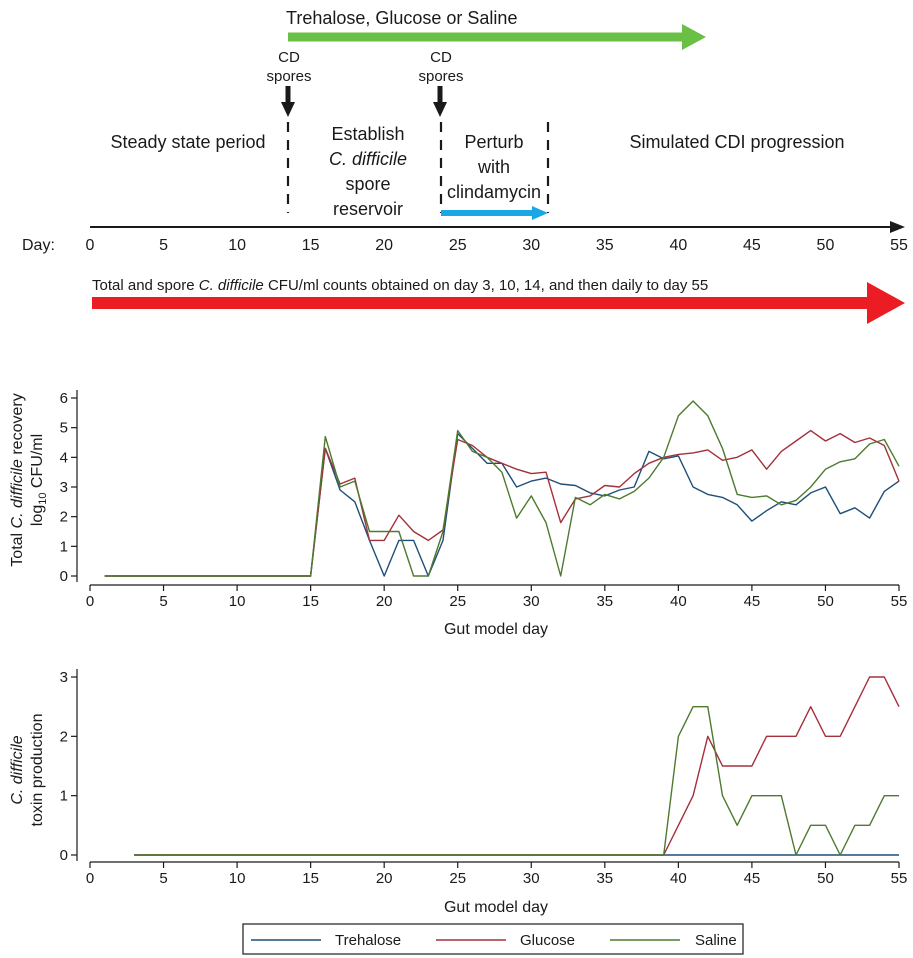  Describe the element at coordinates (825, 878) in the screenshot. I see `toxin-x-tick-label: 50` at that location.